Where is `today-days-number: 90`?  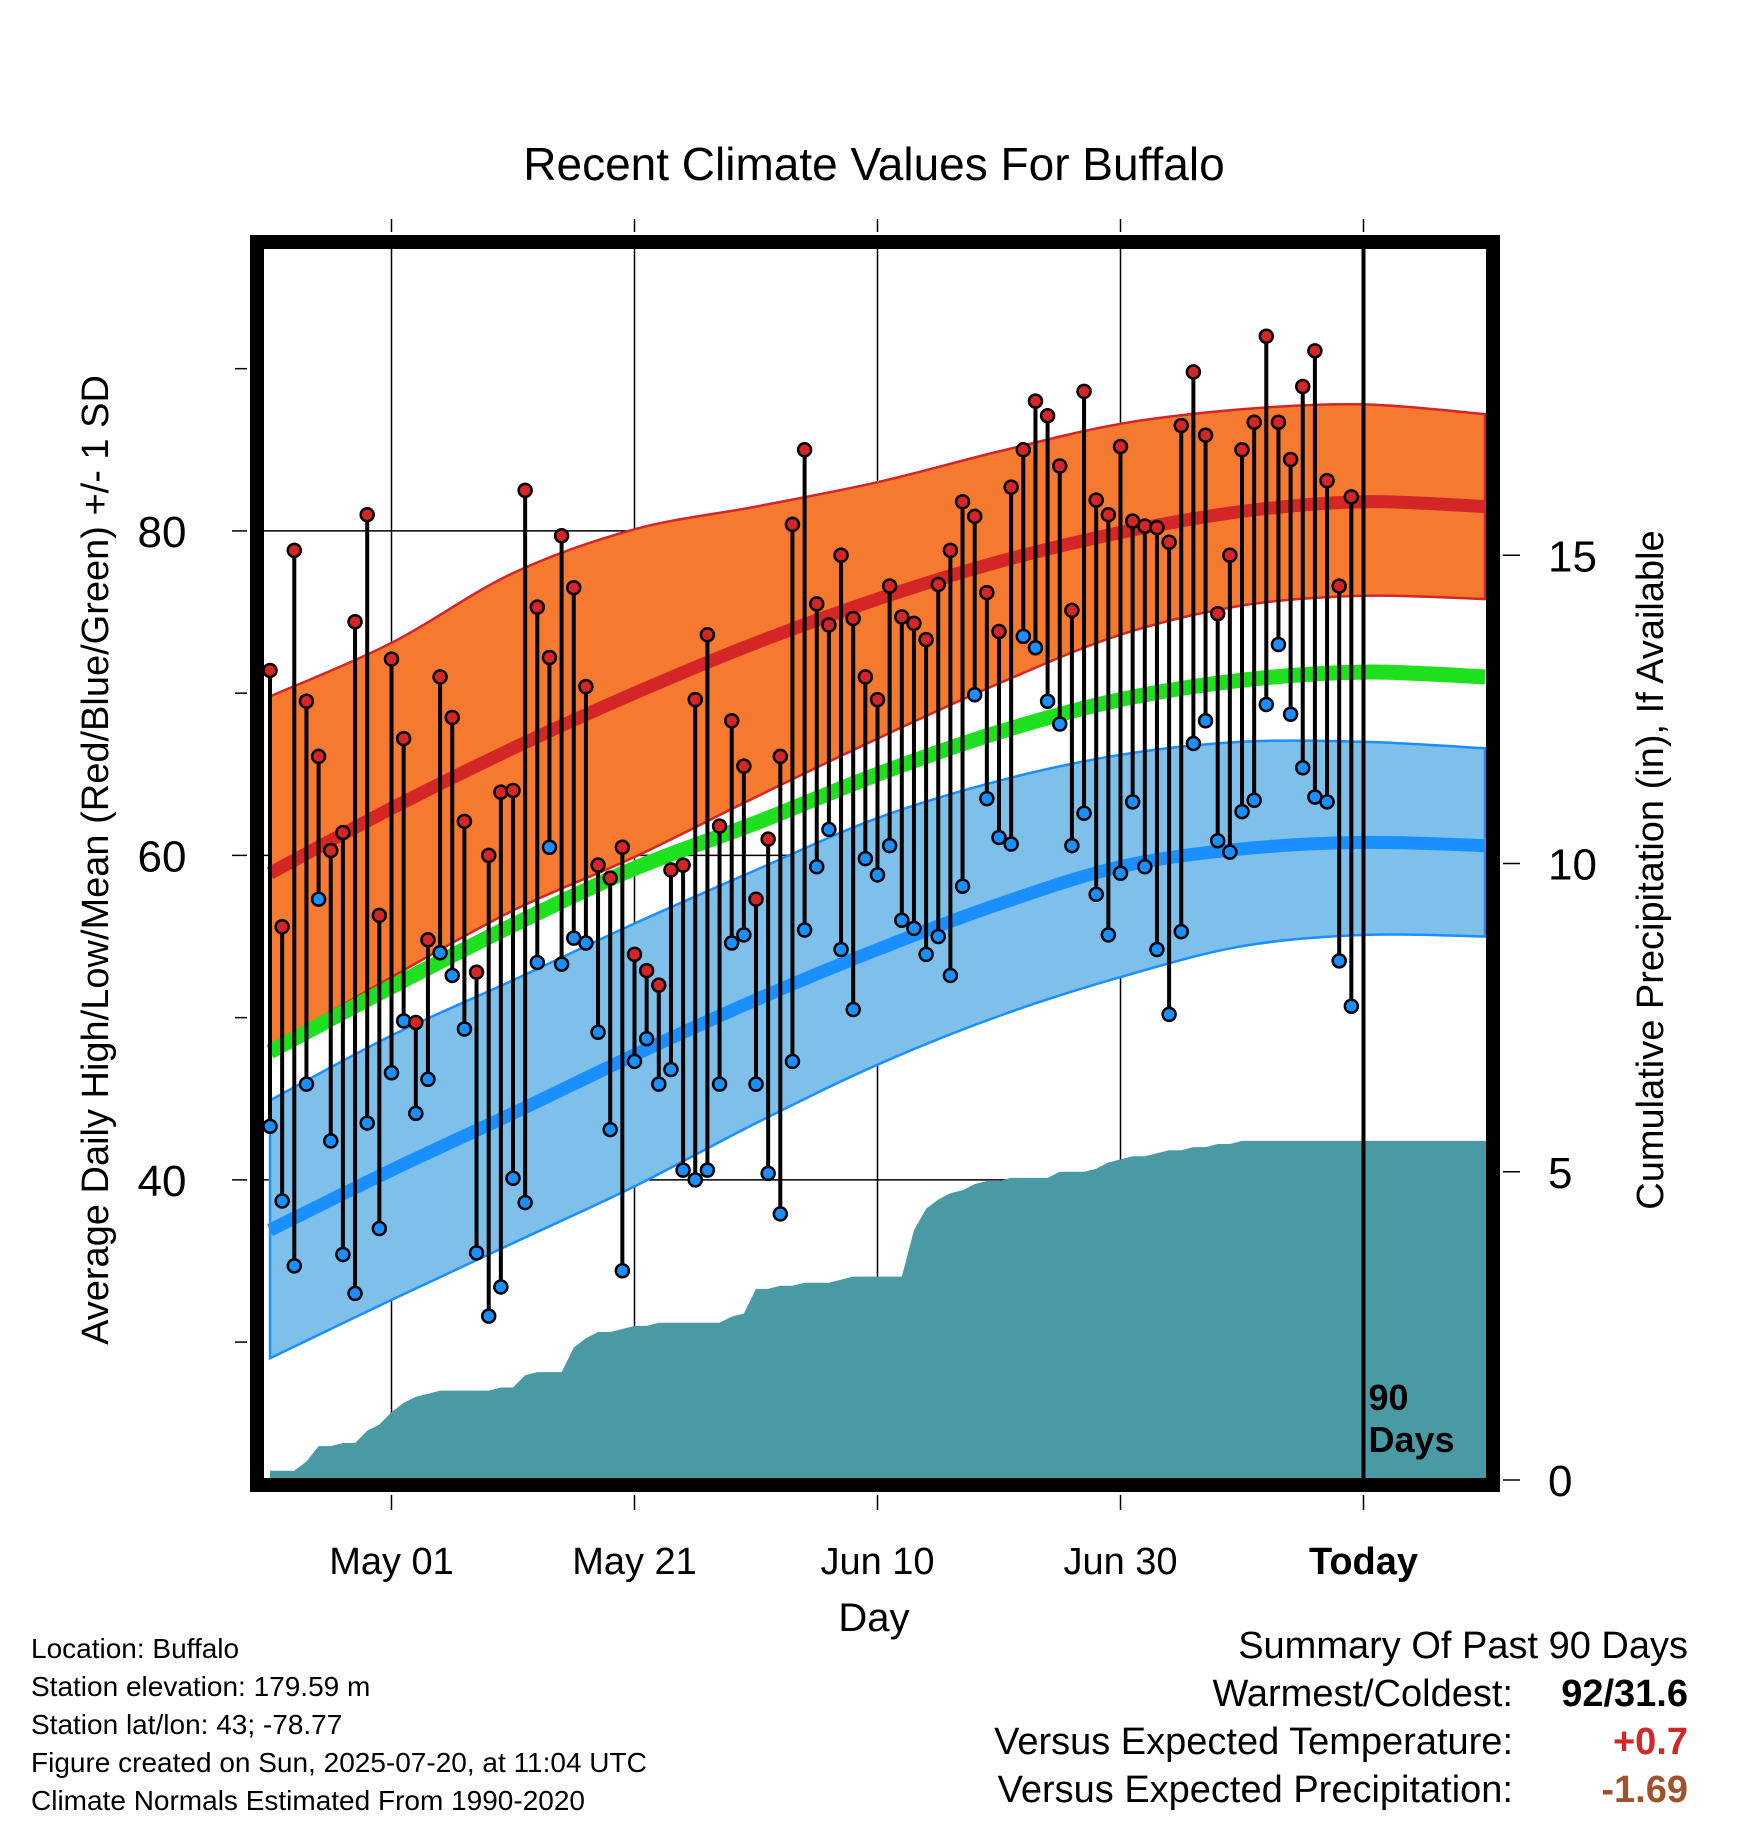 today-days-number: 90 is located at coordinates (1389, 1397).